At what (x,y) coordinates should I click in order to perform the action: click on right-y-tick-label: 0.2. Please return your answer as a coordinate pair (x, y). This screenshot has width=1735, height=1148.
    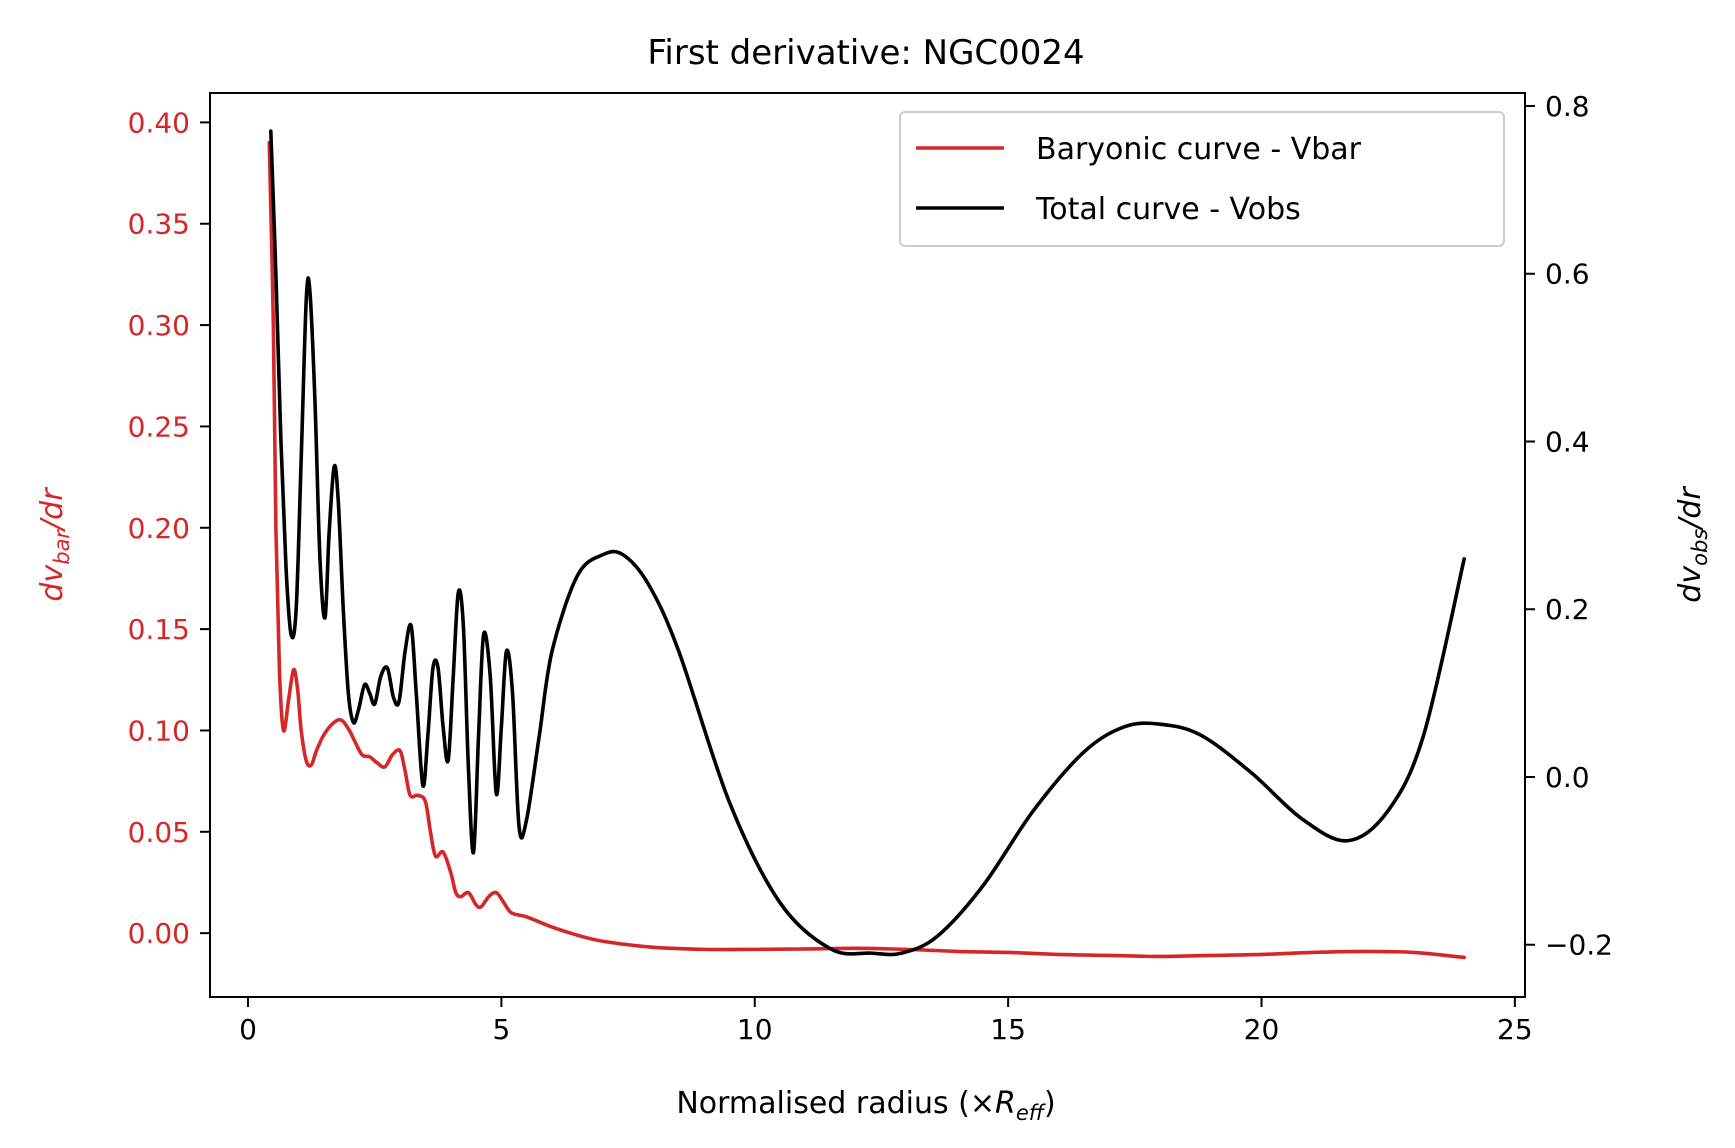
    Looking at the image, I should click on (1567, 609).